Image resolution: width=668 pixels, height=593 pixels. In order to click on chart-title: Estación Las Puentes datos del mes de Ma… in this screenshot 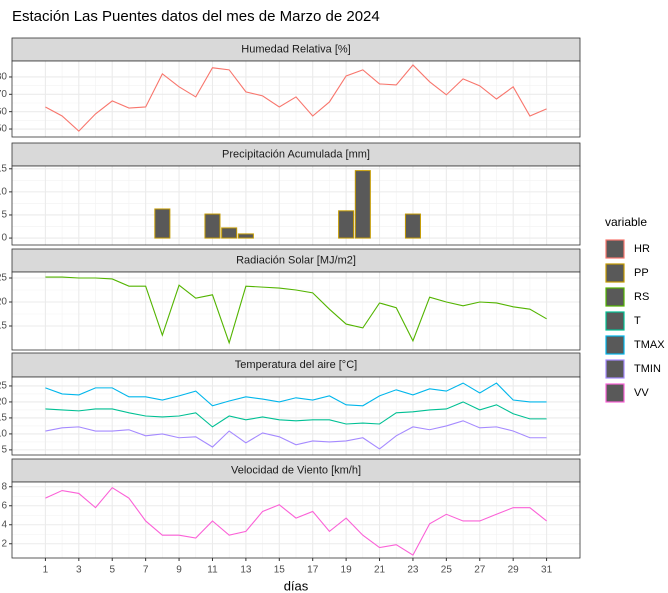, I will do `click(196, 16)`.